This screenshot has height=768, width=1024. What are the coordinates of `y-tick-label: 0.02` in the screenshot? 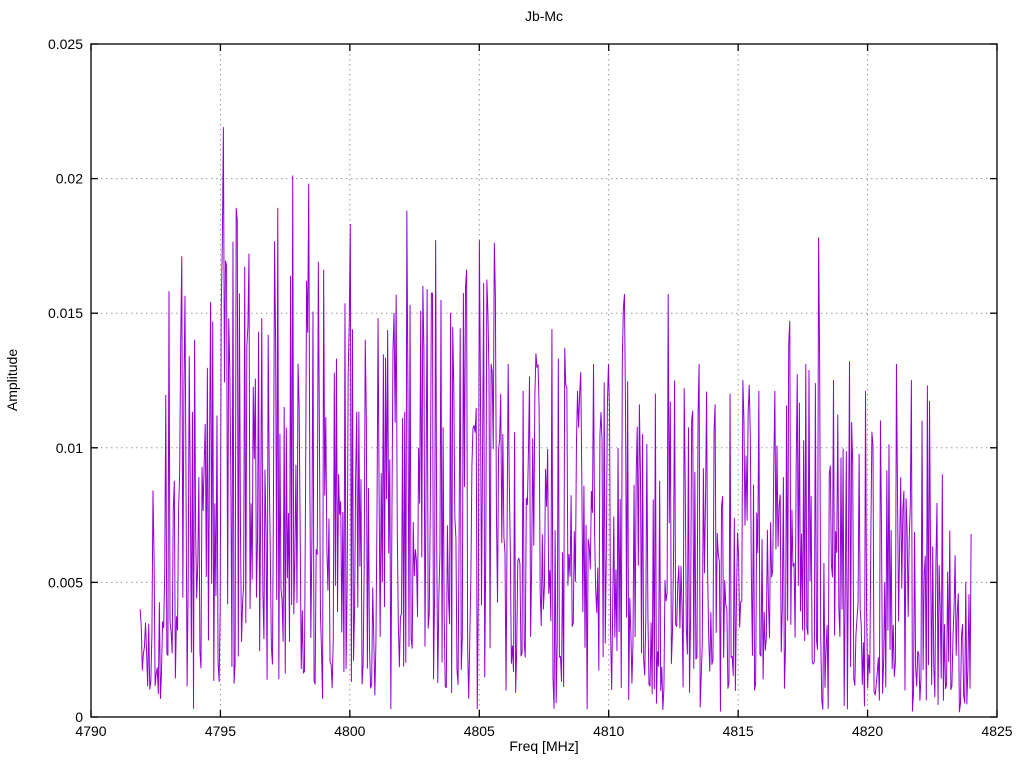 It's located at (69, 179).